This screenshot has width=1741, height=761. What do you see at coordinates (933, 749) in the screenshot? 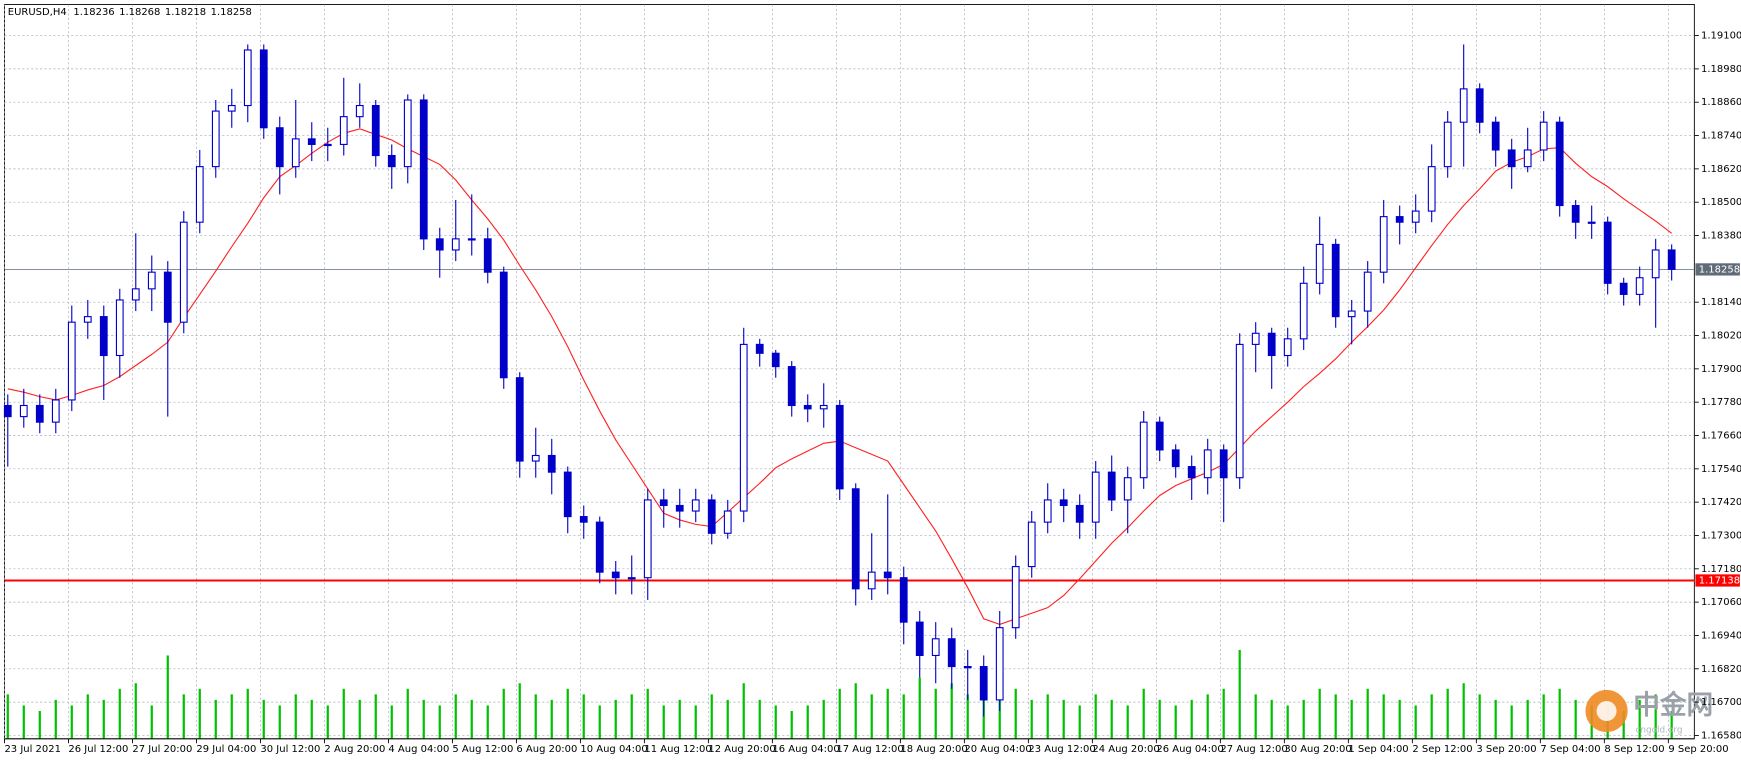
I see `x-tick-label: 18 Aug 20:00` at bounding box center [933, 749].